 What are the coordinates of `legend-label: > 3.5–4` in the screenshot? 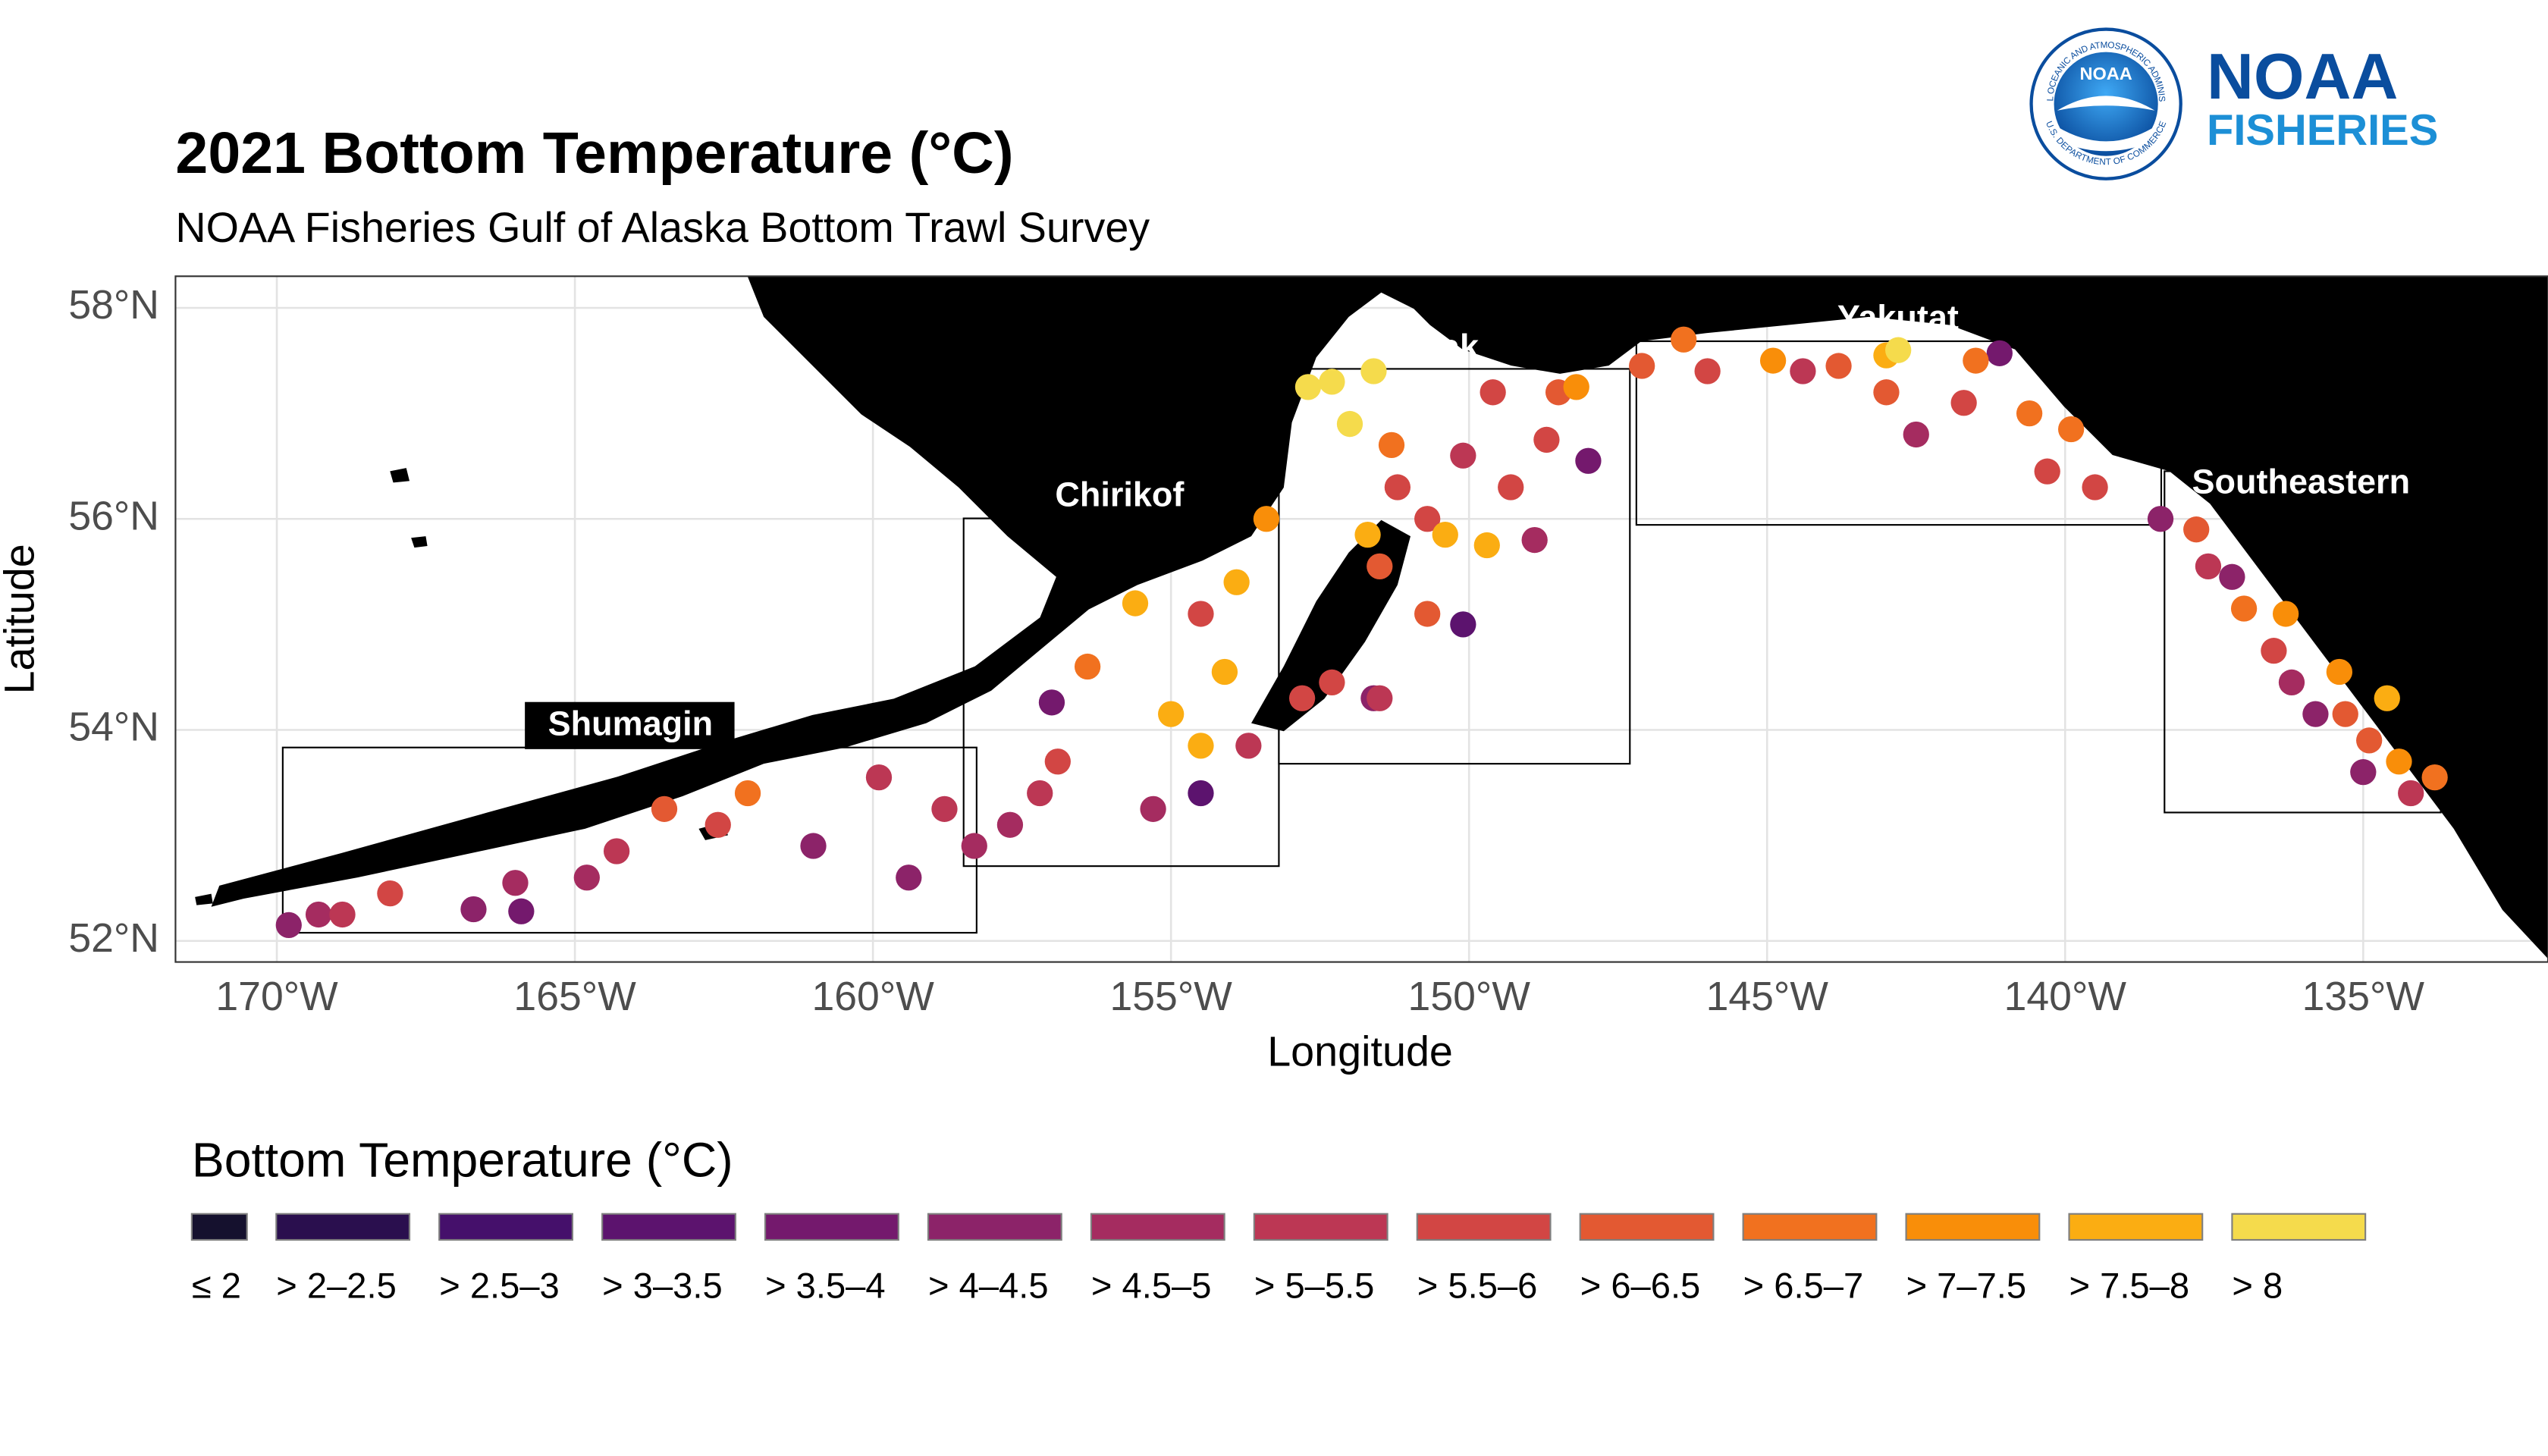 It's located at (825, 1286).